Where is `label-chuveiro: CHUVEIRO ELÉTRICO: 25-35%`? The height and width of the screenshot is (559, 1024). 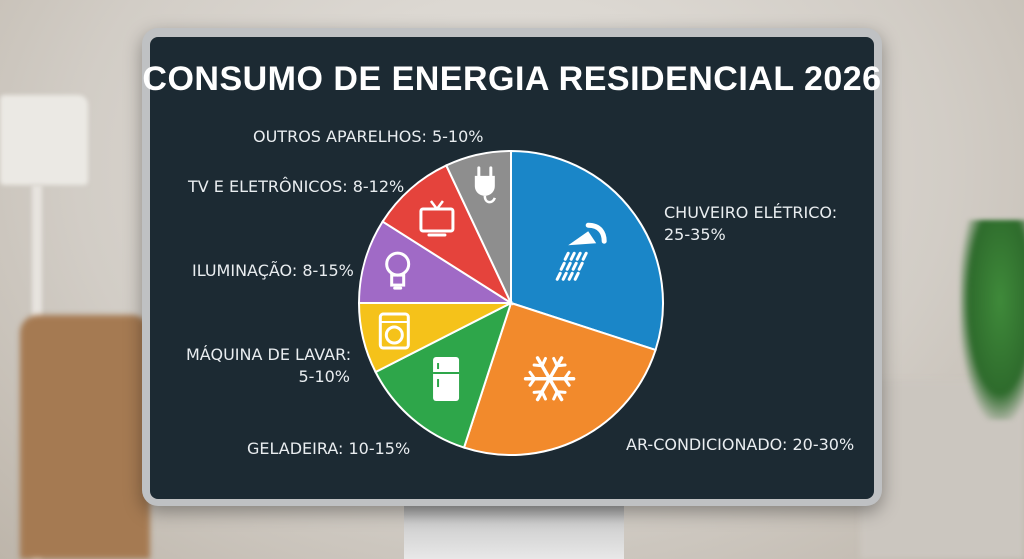 label-chuveiro: CHUVEIRO ELÉTRICO: 25-35% is located at coordinates (750, 224).